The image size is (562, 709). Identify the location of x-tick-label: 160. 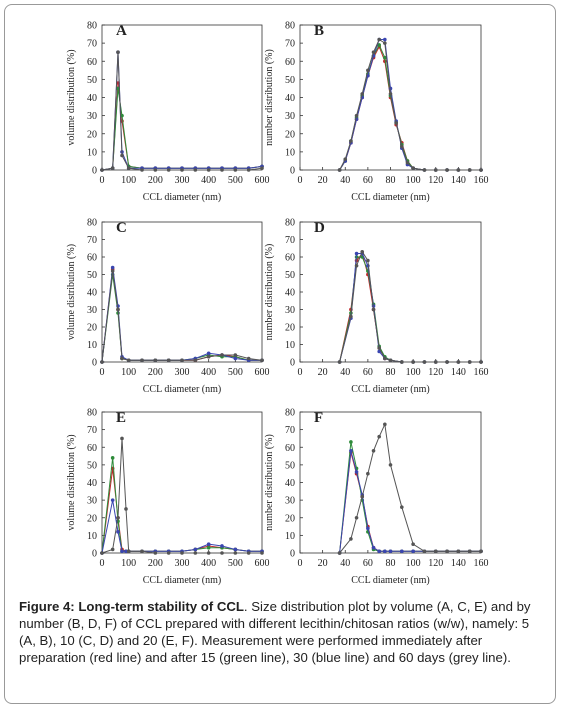
(481, 372).